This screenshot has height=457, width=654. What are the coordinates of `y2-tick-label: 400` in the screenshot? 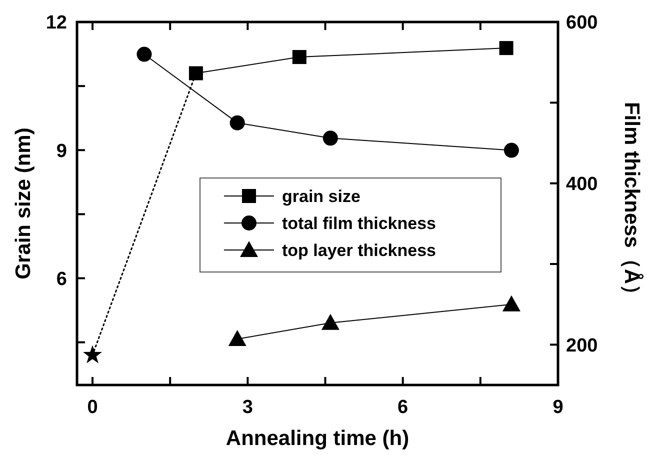 It's located at (582, 184).